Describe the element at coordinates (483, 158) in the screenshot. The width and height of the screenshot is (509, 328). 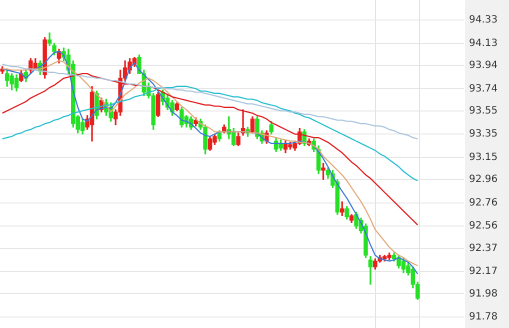
I see `y-tick-label: 93.15` at that location.